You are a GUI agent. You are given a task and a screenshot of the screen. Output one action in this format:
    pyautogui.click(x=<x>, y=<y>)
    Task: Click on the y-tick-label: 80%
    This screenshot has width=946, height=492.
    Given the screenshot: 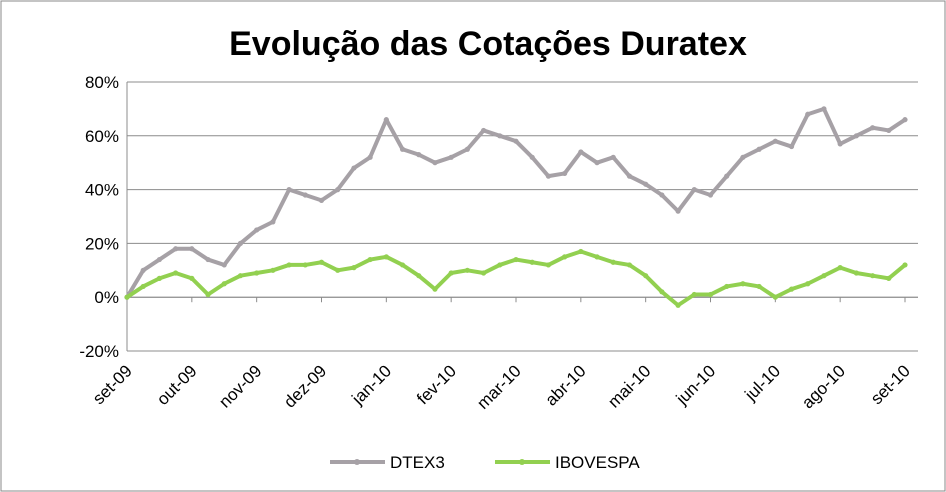 What is the action you would take?
    pyautogui.click(x=102, y=82)
    